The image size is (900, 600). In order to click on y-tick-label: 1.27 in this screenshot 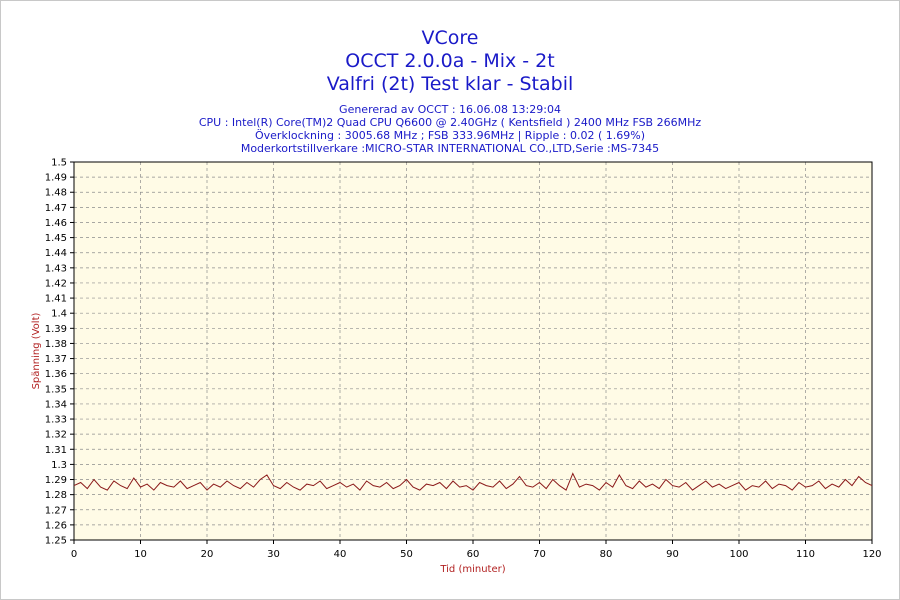, I will do `click(56, 510)`.